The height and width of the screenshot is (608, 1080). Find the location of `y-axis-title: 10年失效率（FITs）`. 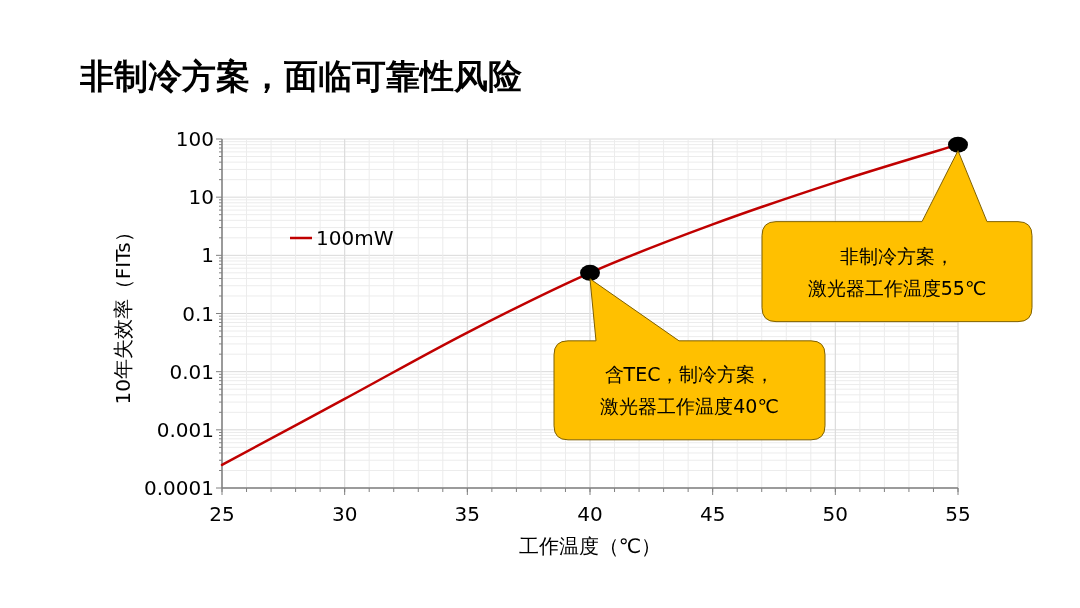

y-axis-title: 10年失效率（FITs） is located at coordinates (123, 313).